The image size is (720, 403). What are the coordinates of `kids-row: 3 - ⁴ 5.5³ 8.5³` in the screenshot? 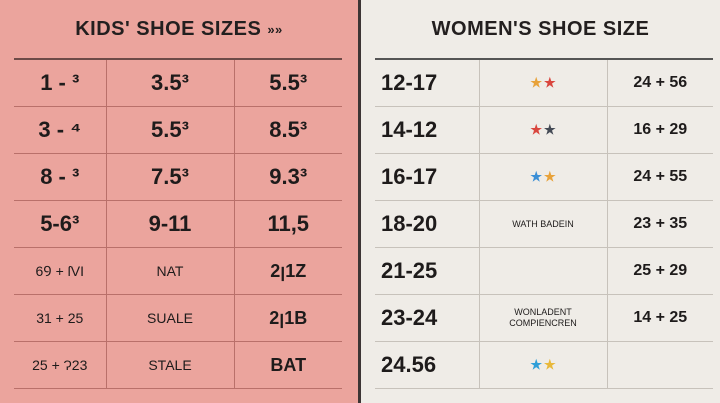 It's located at (178, 130).